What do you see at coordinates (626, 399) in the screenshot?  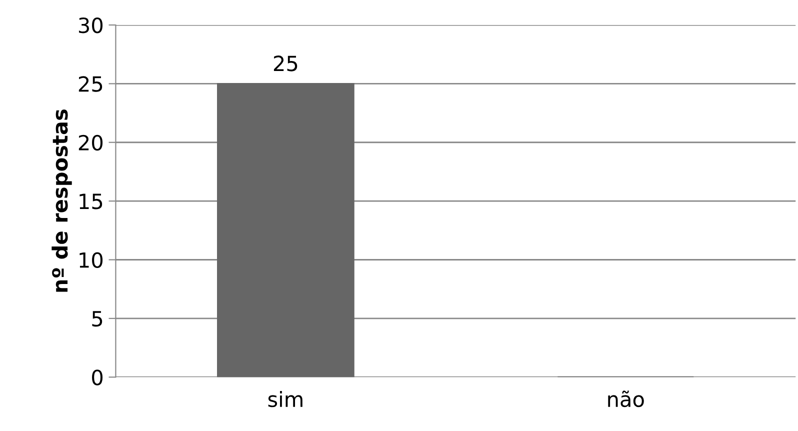 I see `x-tick-label: não` at bounding box center [626, 399].